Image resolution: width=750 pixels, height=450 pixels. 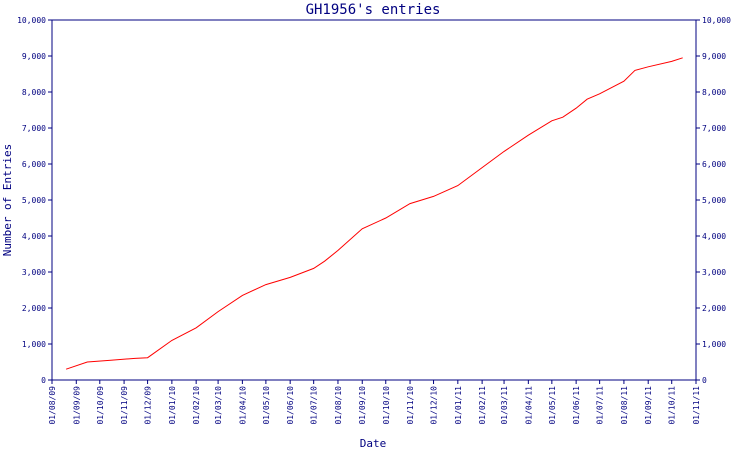 I want to click on chart-title: GH1956's entries, so click(x=373, y=10).